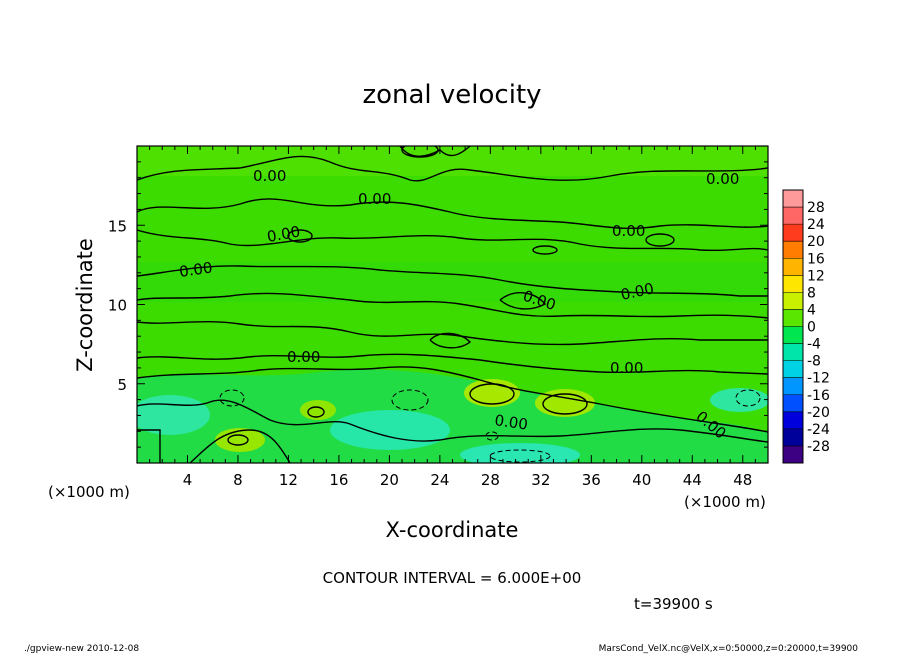  What do you see at coordinates (641, 480) in the screenshot?
I see `x-tick-label: 40` at bounding box center [641, 480].